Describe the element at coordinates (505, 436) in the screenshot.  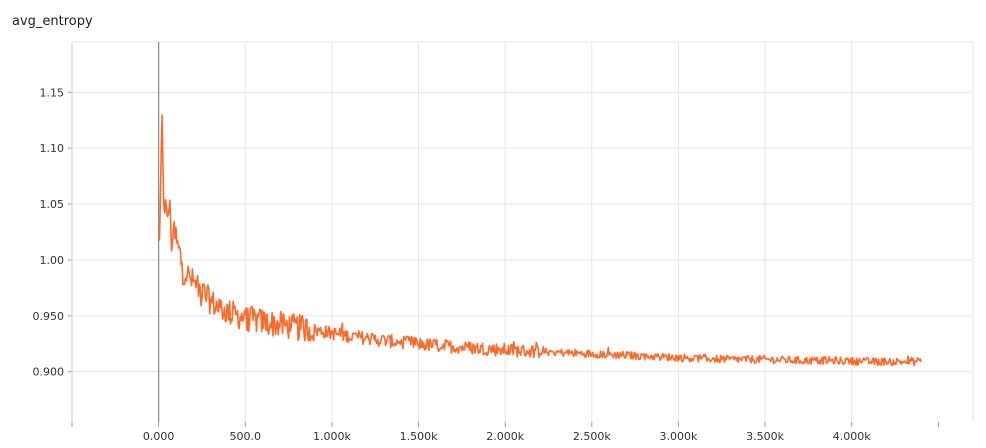
I see `x-tick-label: 2.000k` at that location.